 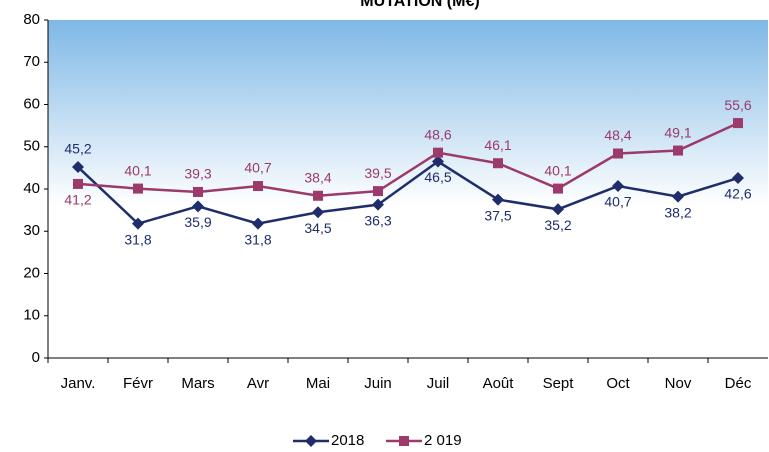 I want to click on x-tick-label: Juin, so click(x=378, y=383).